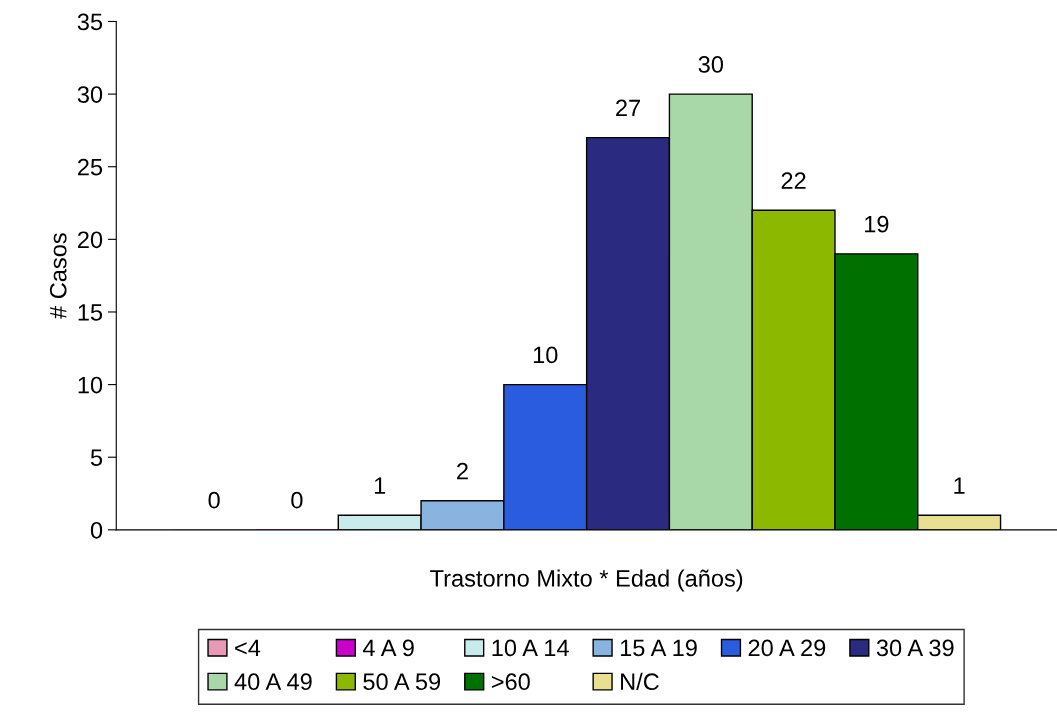 This screenshot has height=716, width=1057. I want to click on y-tick-label: 0, so click(96, 530).